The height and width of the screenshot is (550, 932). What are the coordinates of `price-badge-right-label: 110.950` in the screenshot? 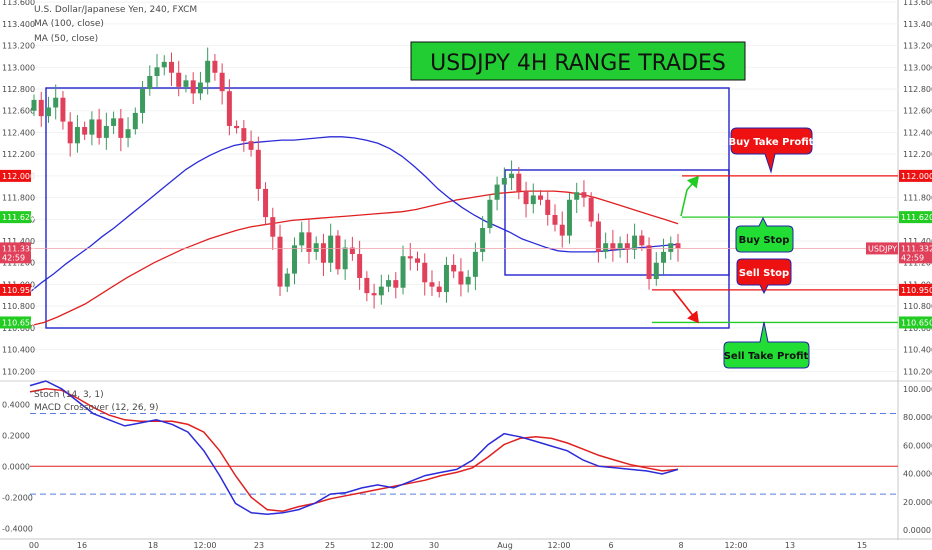 It's located at (916, 290).